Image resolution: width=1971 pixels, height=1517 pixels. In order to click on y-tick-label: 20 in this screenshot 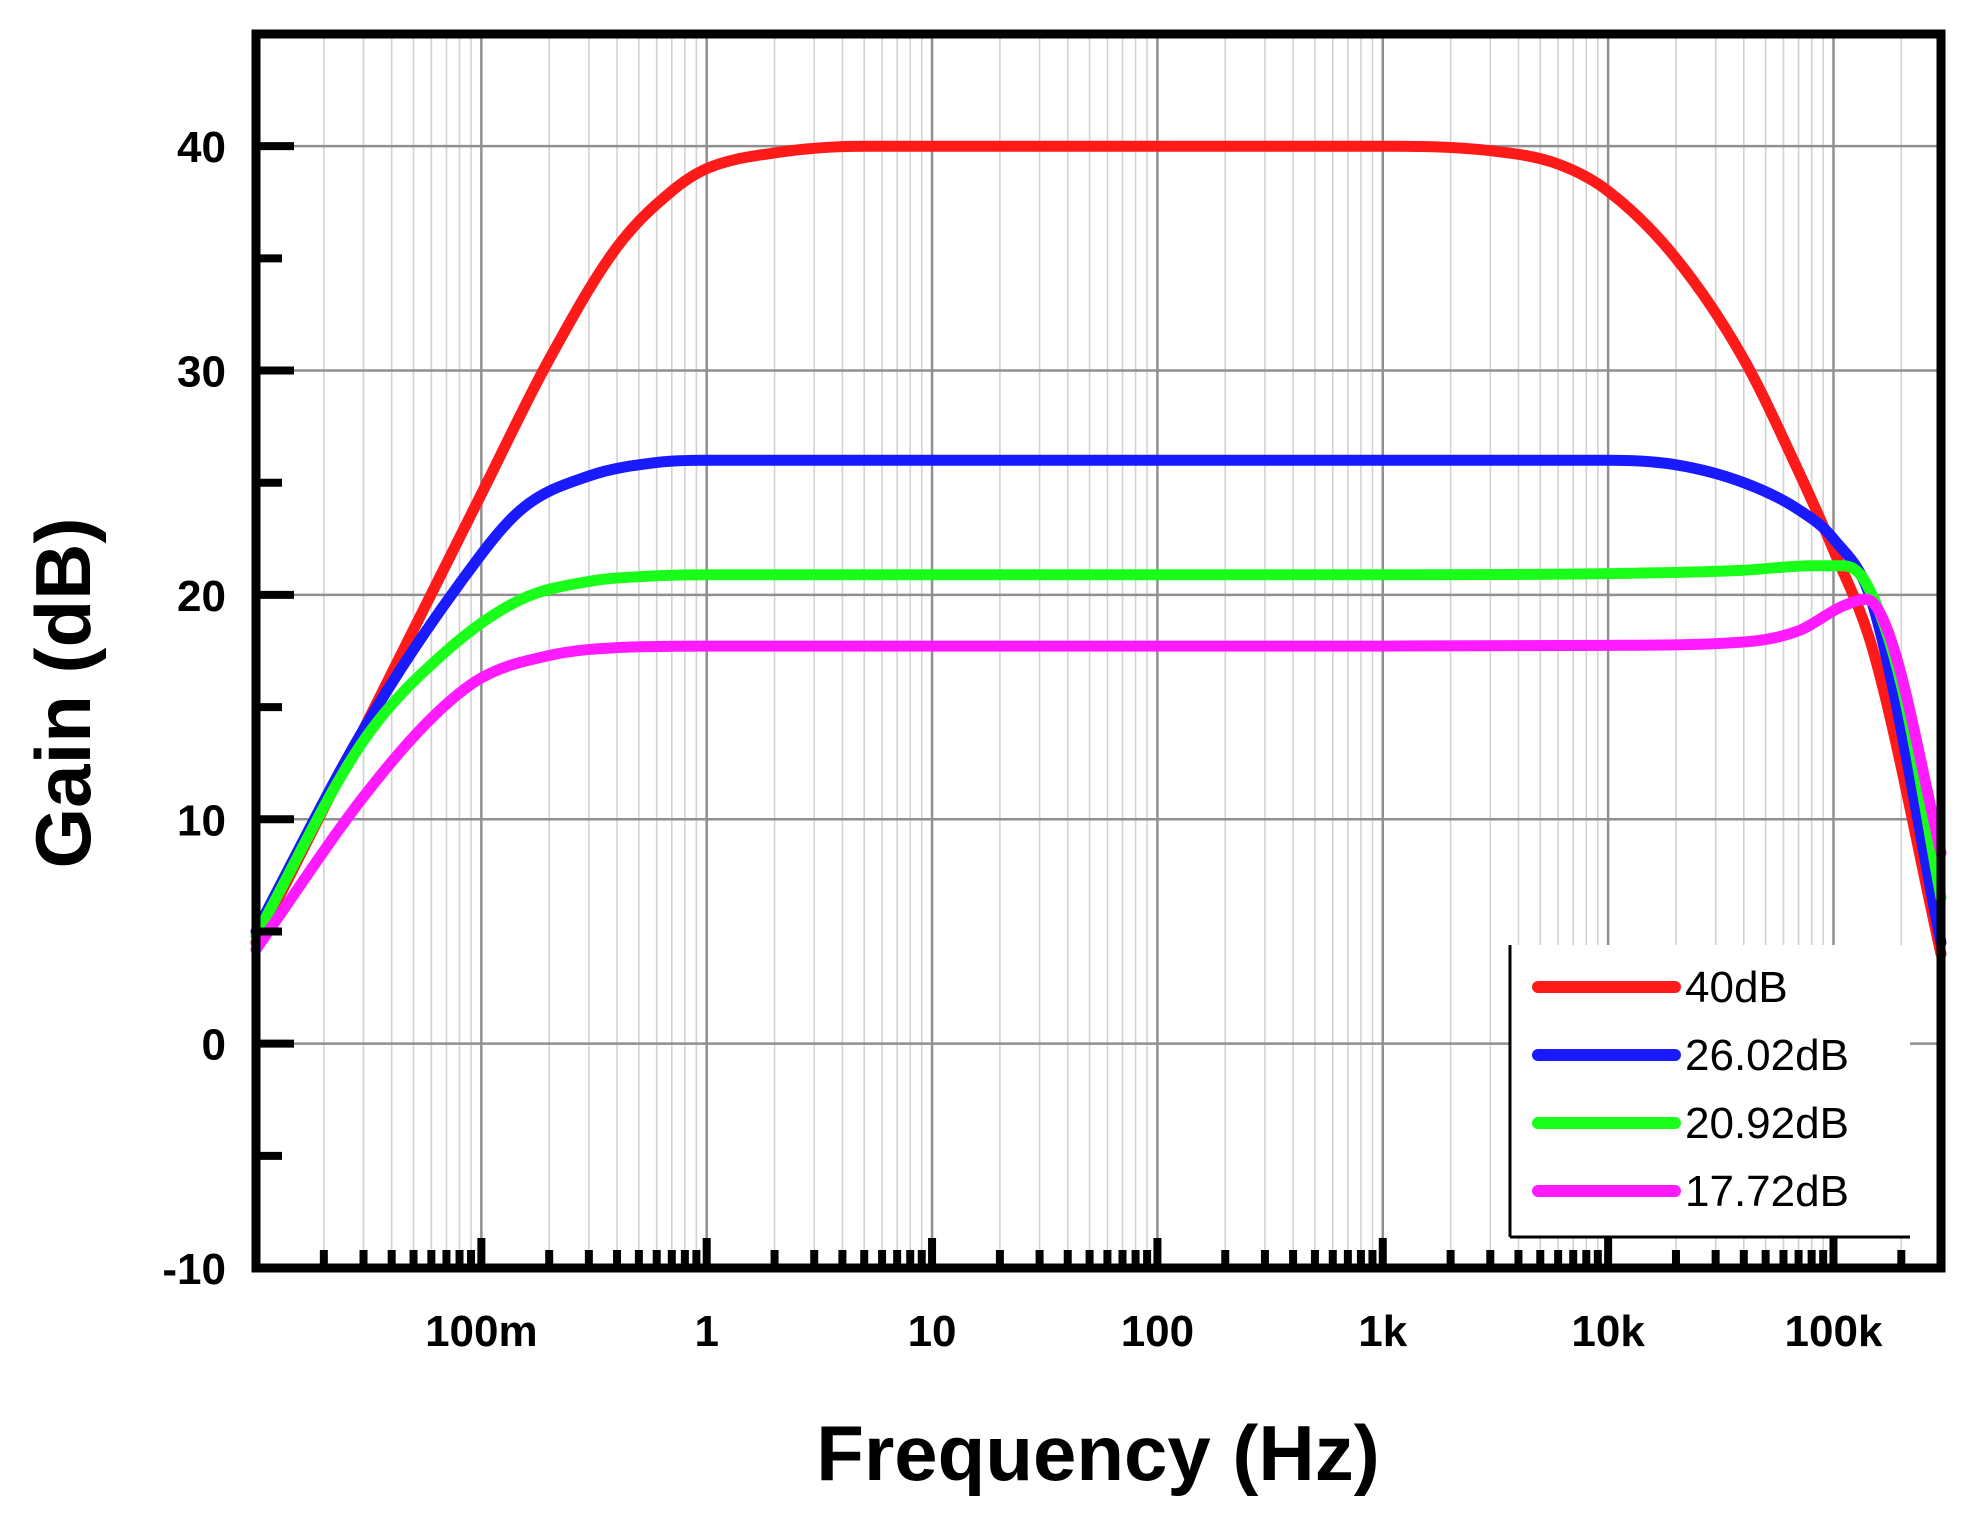, I will do `click(201, 596)`.